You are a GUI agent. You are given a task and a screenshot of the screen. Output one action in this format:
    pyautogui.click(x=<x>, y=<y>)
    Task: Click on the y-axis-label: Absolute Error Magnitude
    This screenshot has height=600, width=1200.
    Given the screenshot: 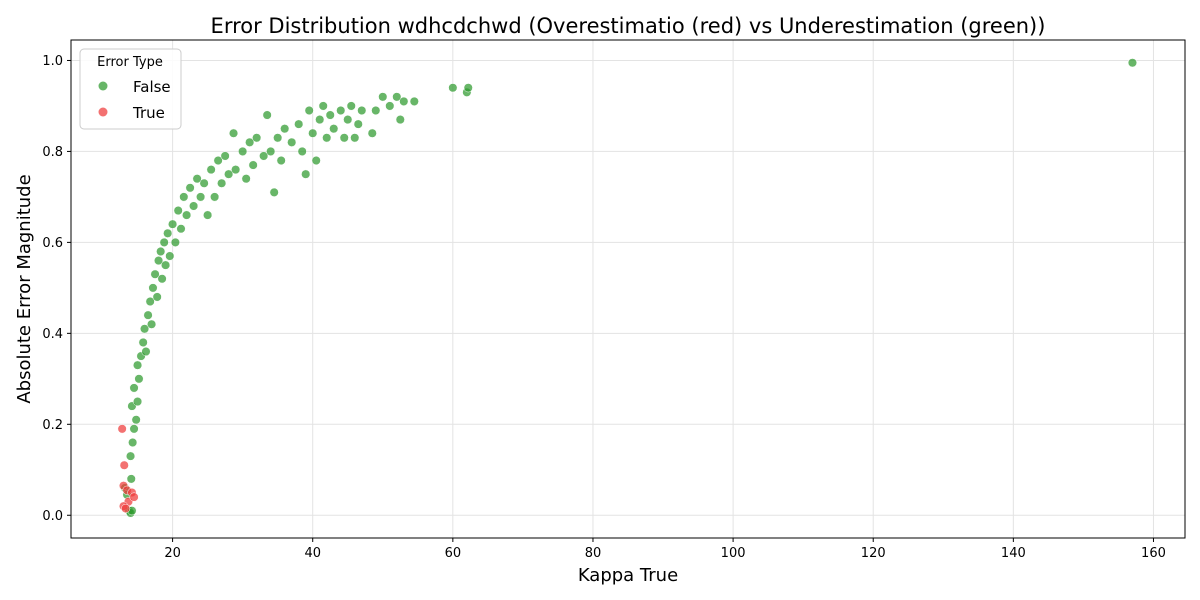 What is the action you would take?
    pyautogui.click(x=24, y=288)
    